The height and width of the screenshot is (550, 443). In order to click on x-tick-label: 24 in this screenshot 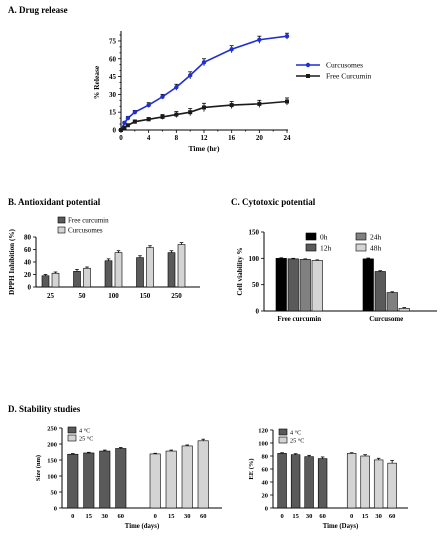, I will do `click(288, 138)`.